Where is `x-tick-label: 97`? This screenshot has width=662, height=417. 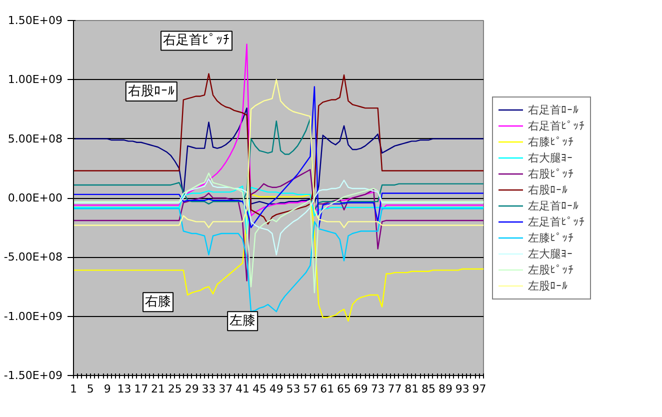
x-tick-label: 97 is located at coordinates (479, 389).